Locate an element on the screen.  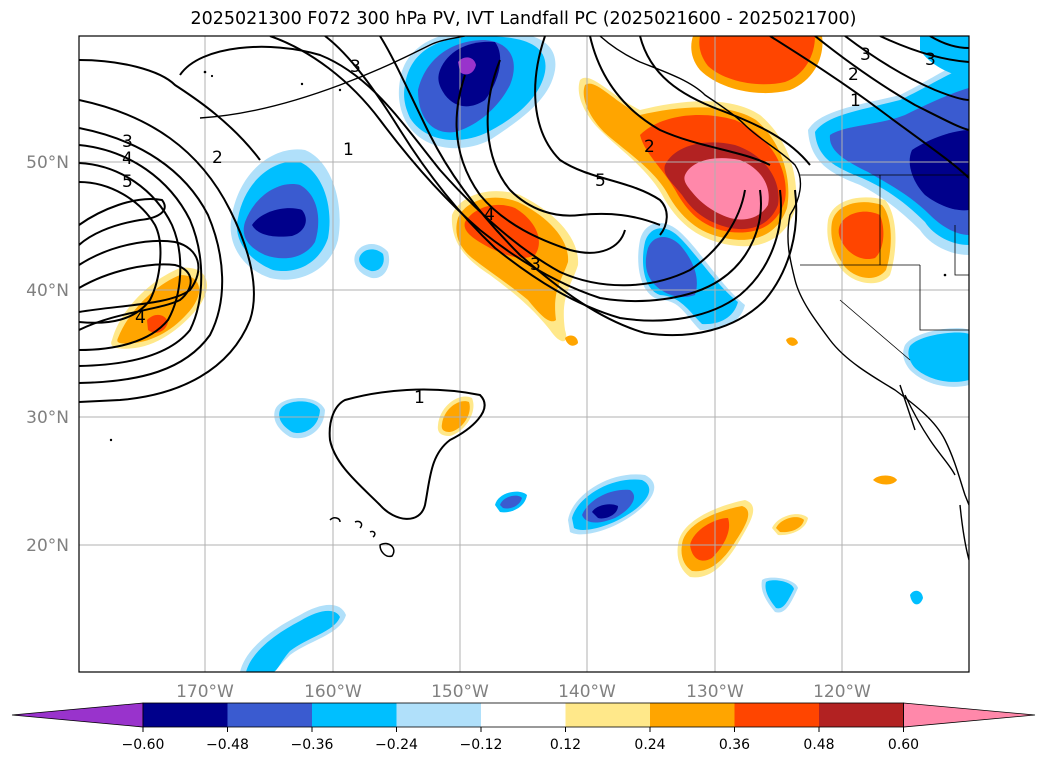
pv-positive-blob-125w-22n-core is located at coordinates (790, 525).